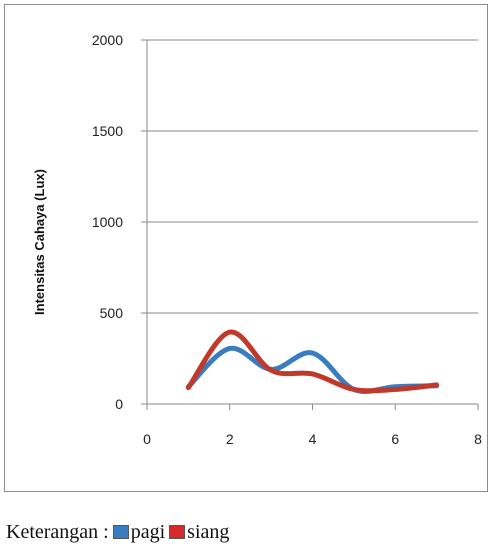 This screenshot has height=560, width=494. I want to click on y-tick-label-1500: 1500, so click(107, 131).